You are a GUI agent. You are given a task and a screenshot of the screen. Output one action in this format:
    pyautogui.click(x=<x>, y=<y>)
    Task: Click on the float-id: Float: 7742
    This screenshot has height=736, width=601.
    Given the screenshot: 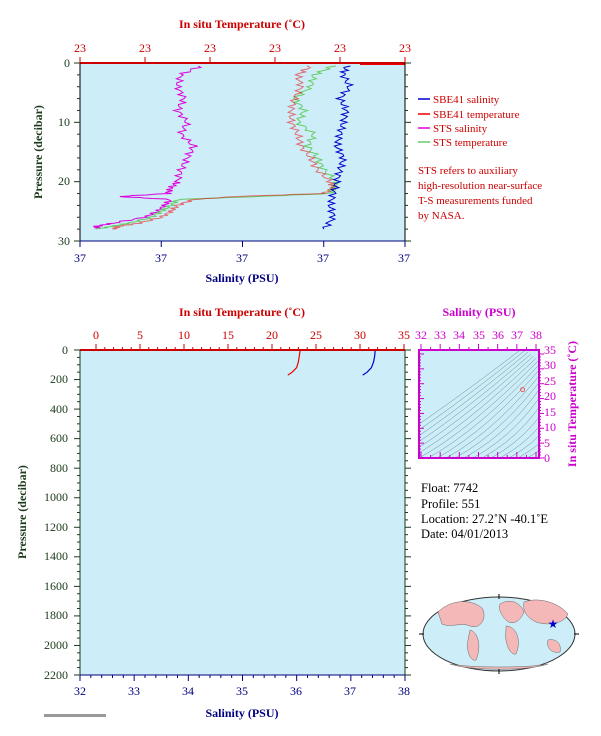 What is the action you would take?
    pyautogui.click(x=449, y=488)
    